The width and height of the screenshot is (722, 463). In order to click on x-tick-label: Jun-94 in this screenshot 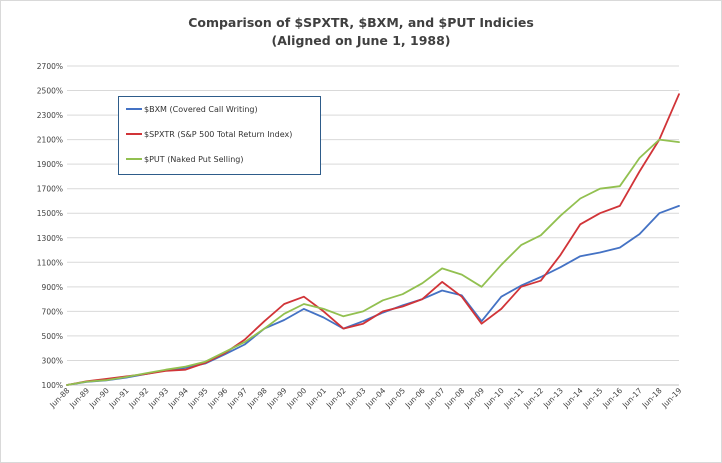, I will do `click(178, 398)`.